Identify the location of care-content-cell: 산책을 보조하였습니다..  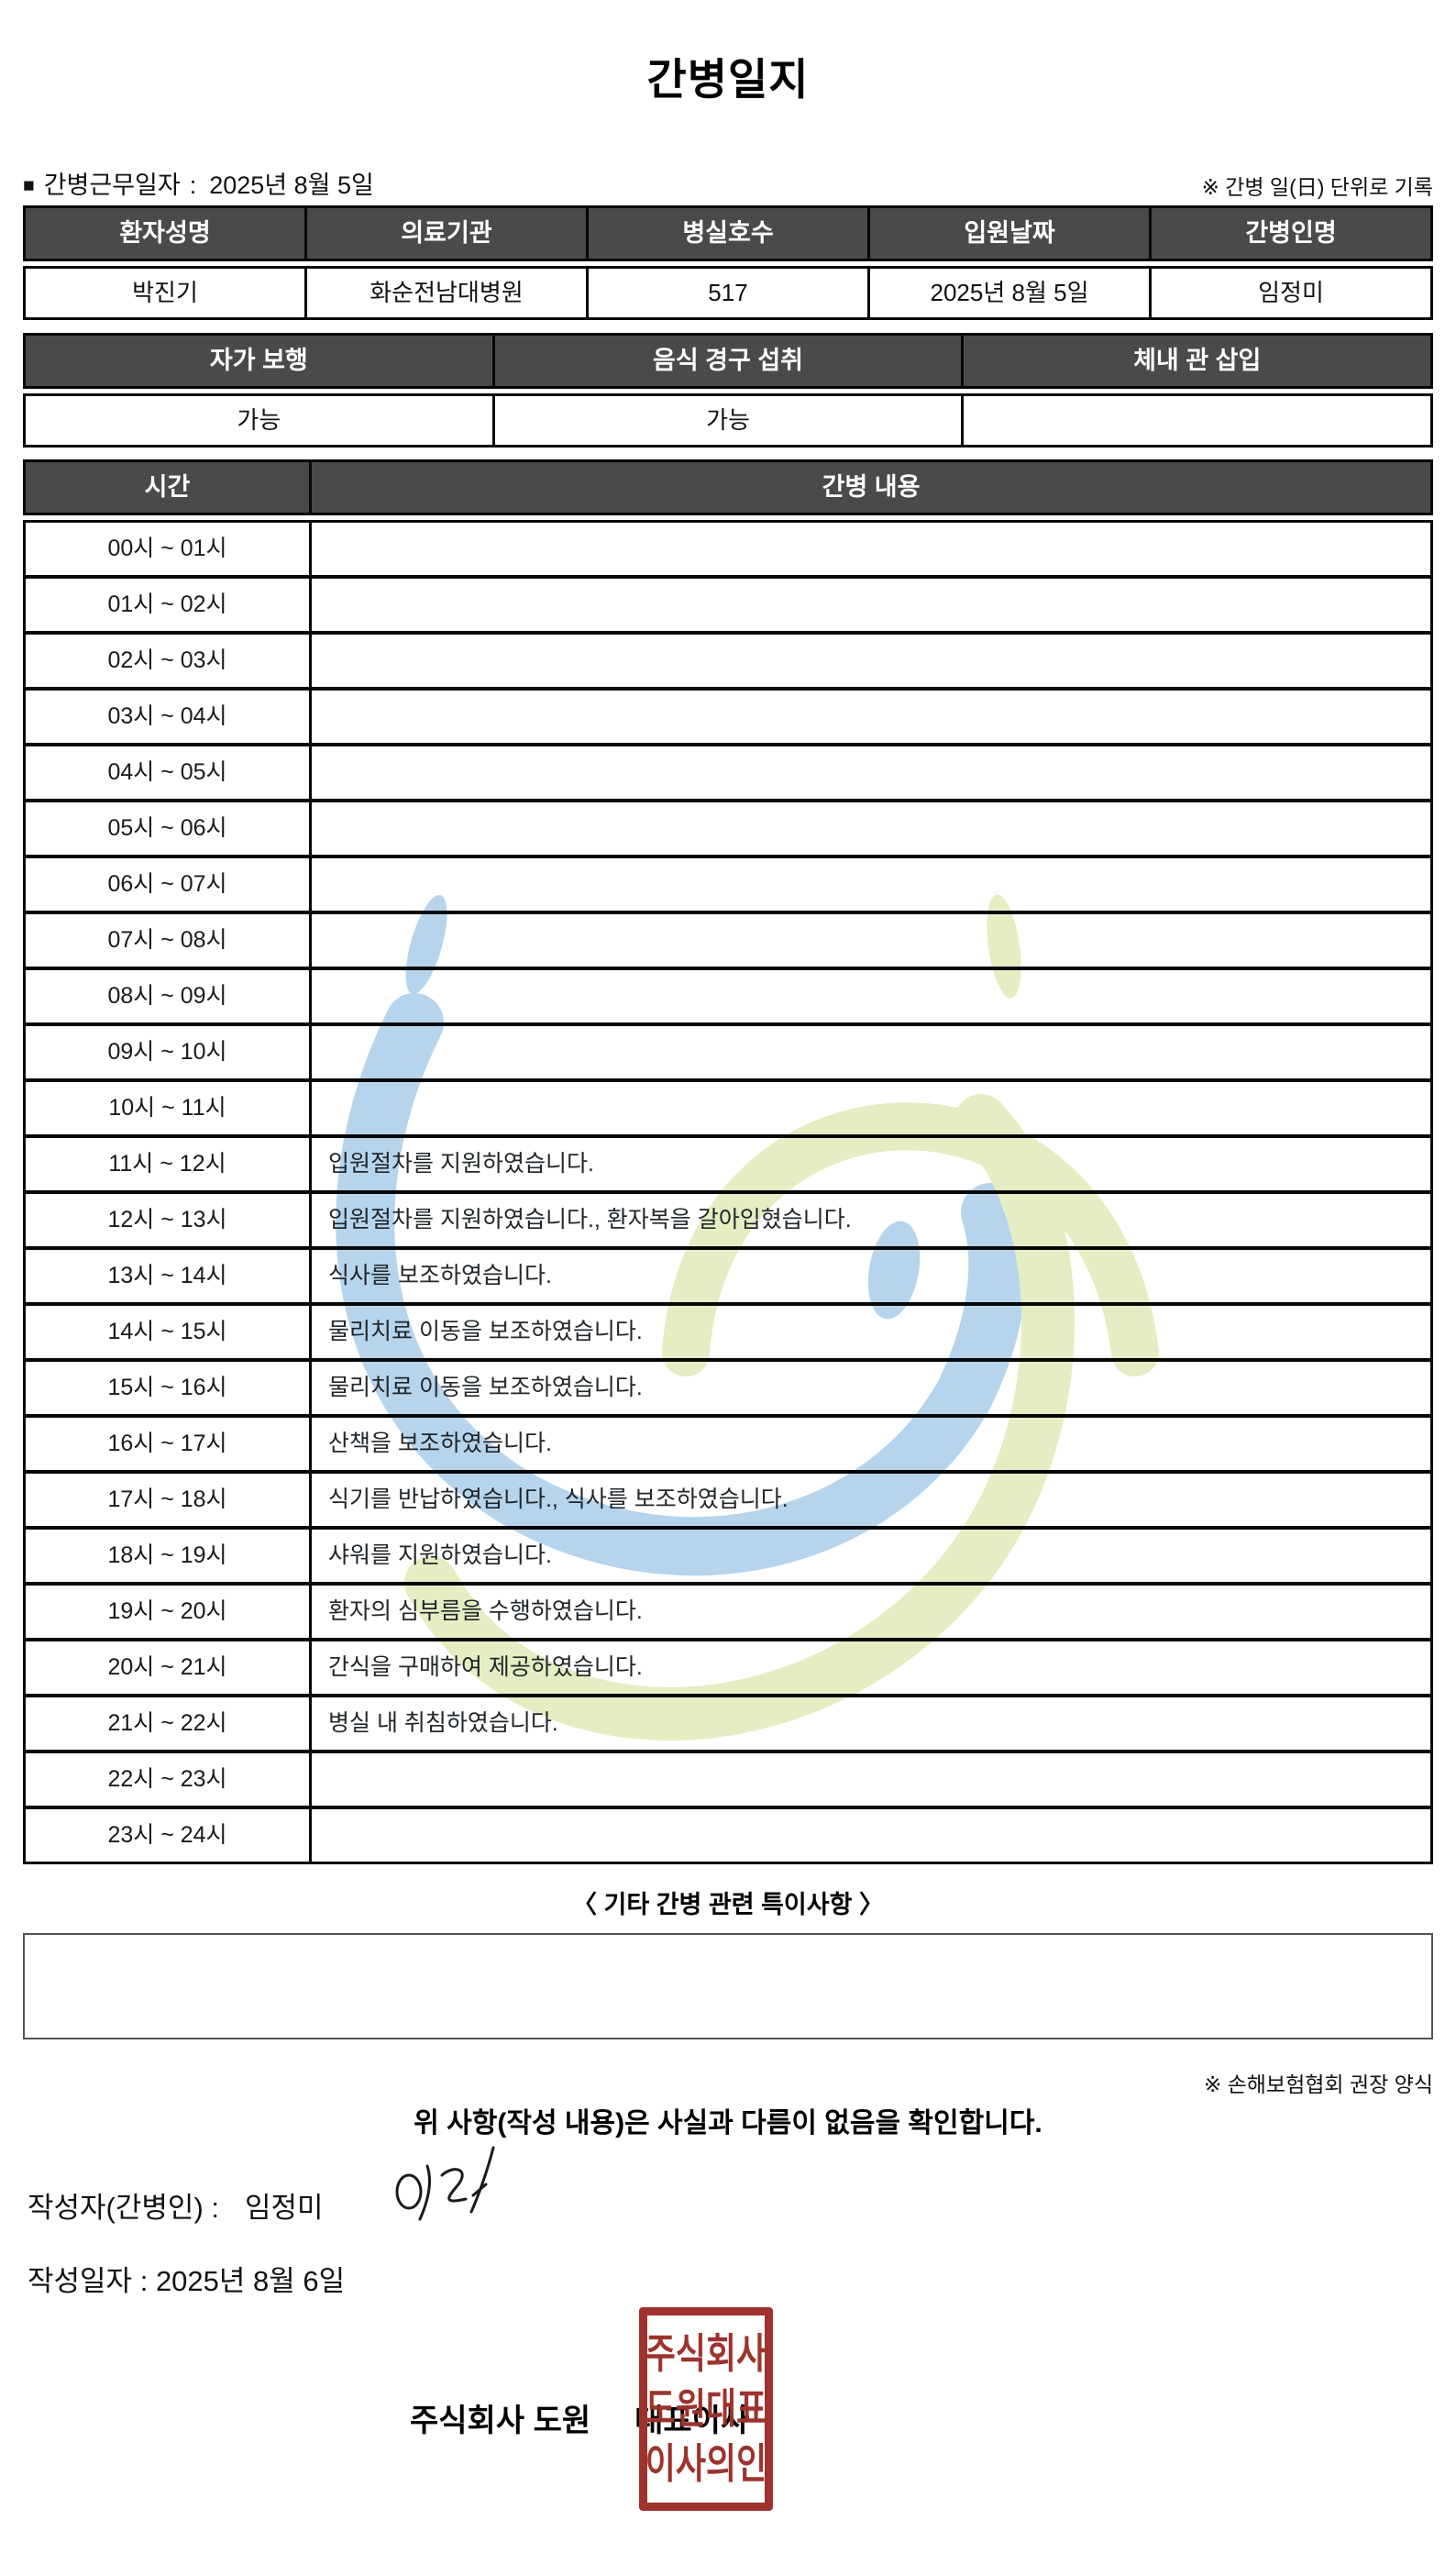
(440, 1443).